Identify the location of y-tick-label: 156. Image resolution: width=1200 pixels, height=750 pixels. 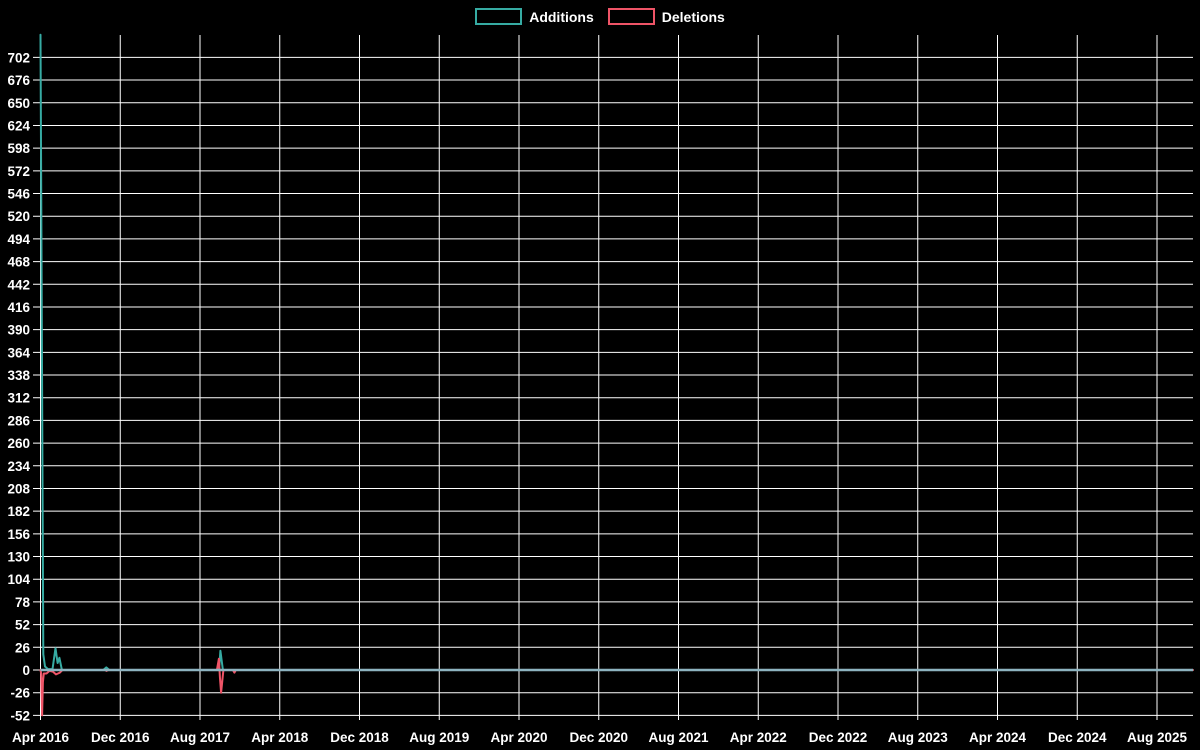
(18, 534).